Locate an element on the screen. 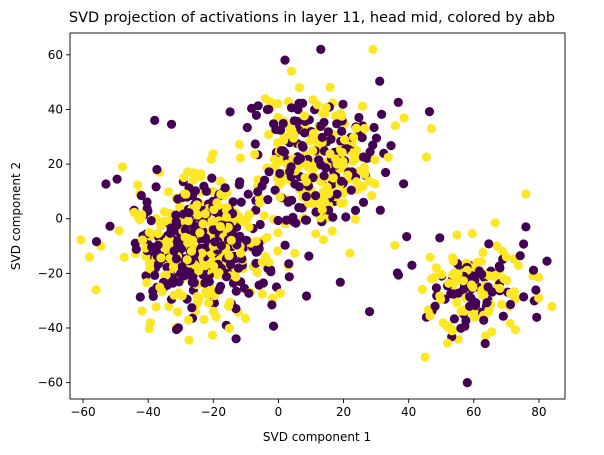  y-tick-label: −60 is located at coordinates (50, 383).